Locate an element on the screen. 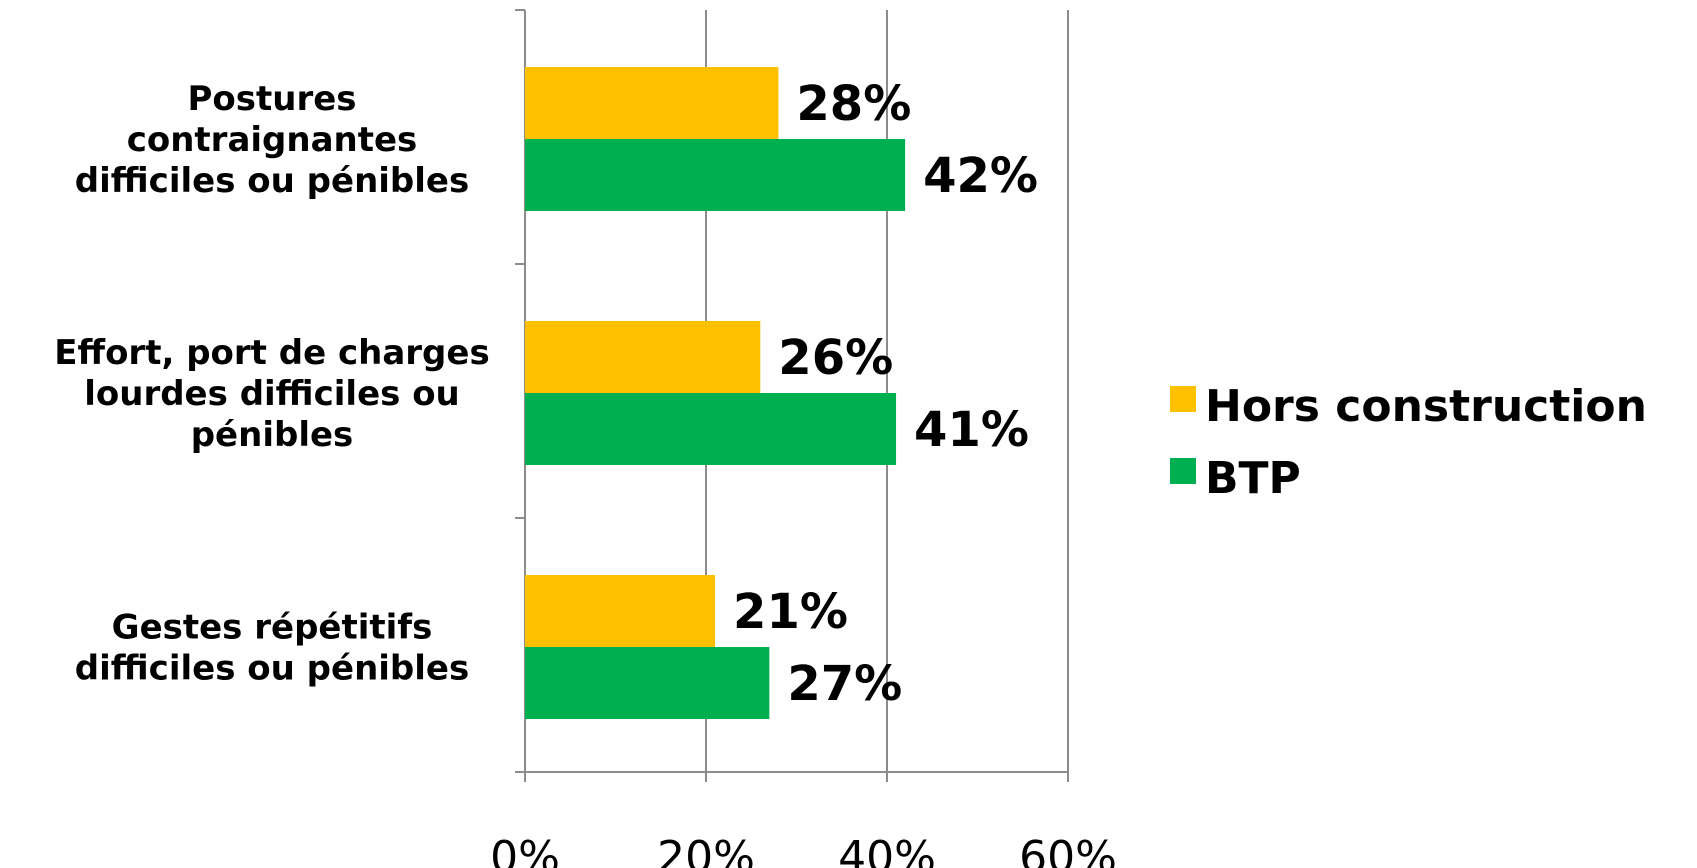 This screenshot has height=868, width=1697. x-tick-label: 60% is located at coordinates (1068, 850).